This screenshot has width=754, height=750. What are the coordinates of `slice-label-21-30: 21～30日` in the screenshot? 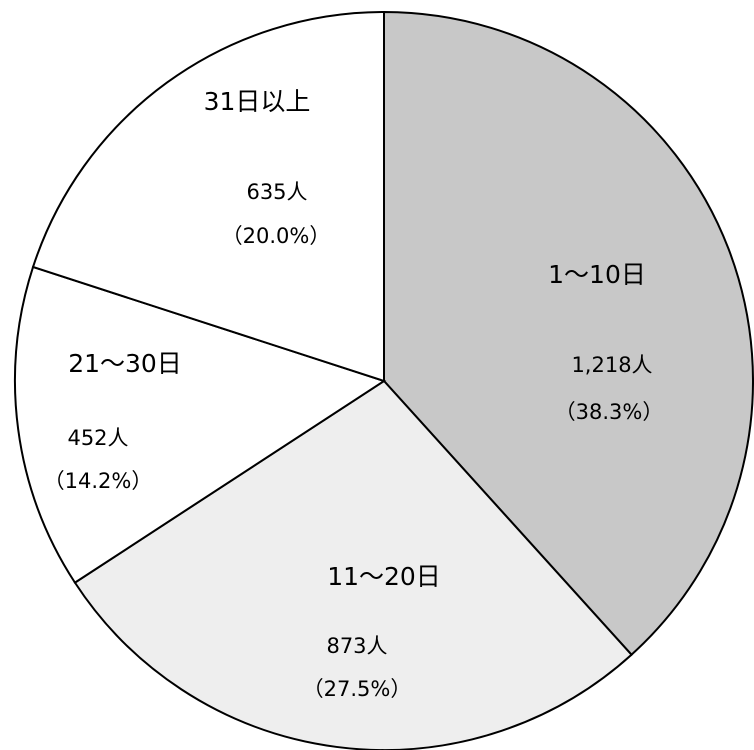 It's located at (125, 363).